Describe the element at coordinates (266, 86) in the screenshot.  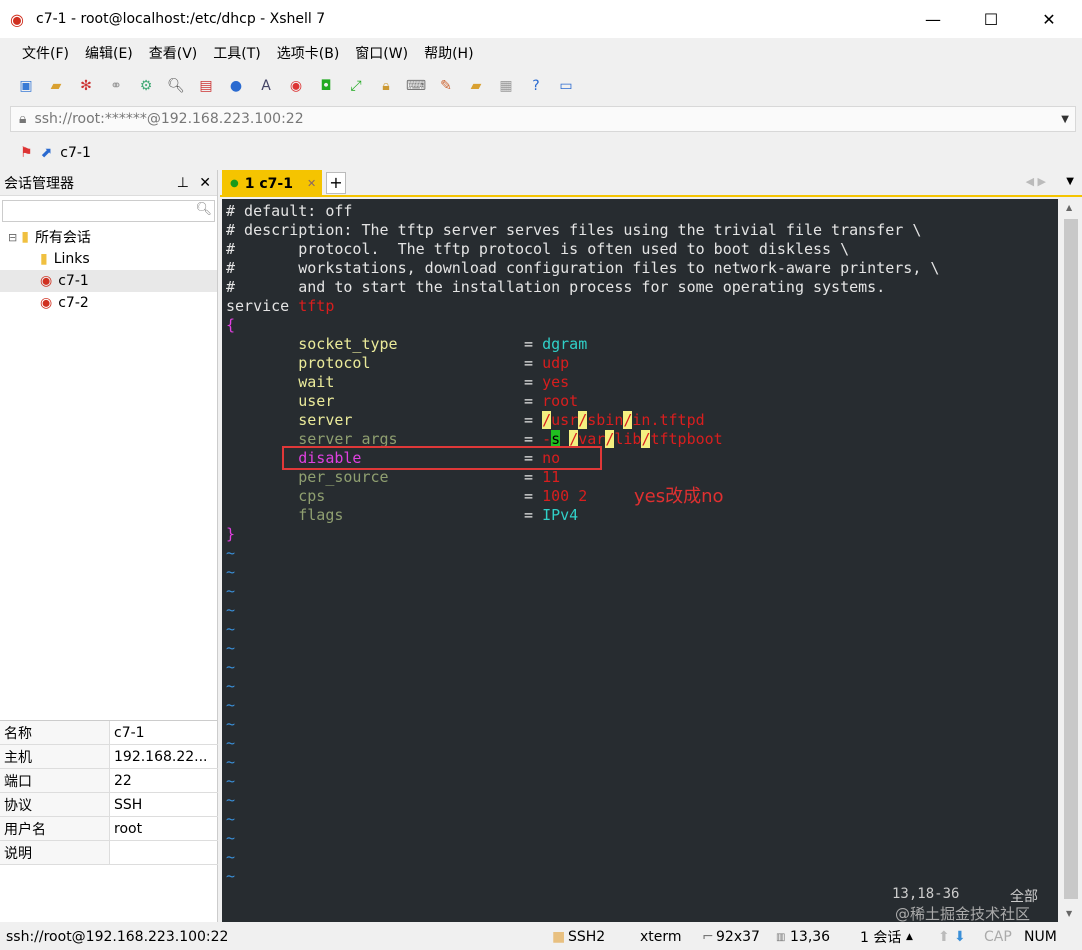
I see `font-icon: A` at that location.